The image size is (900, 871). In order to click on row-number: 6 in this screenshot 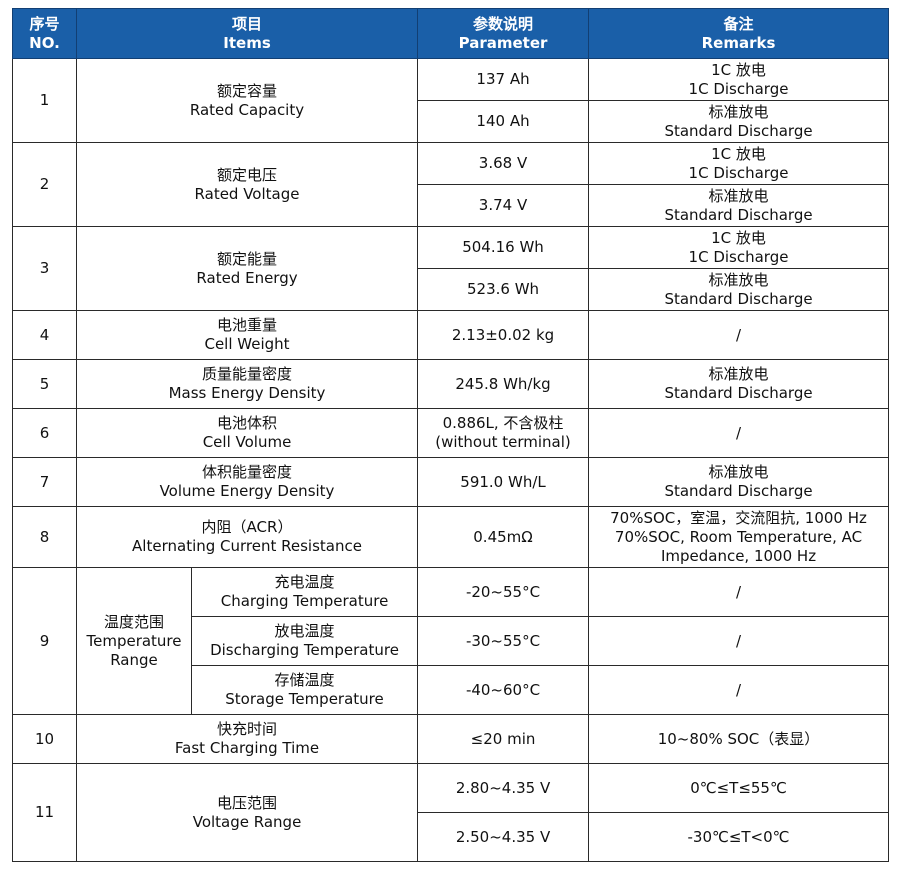, I will do `click(44, 433)`.